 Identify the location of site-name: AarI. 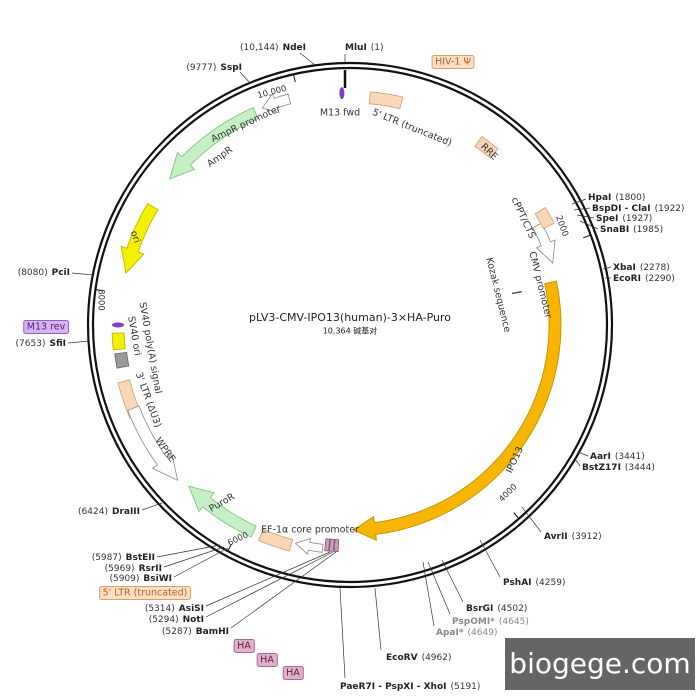
(600, 457).